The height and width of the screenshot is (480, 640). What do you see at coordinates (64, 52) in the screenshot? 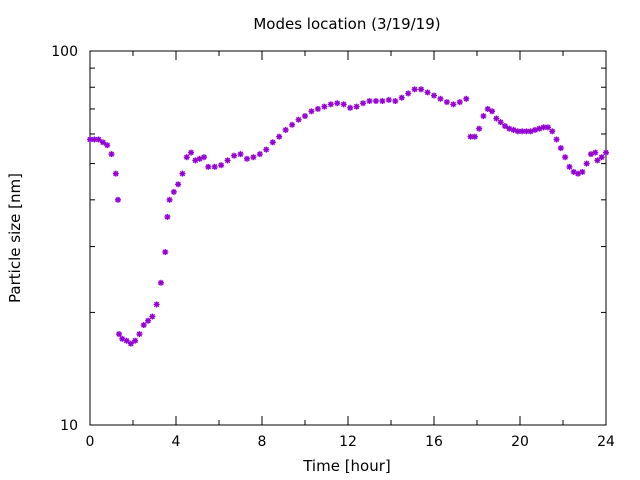
I see `y-tick-label: 100` at bounding box center [64, 52].